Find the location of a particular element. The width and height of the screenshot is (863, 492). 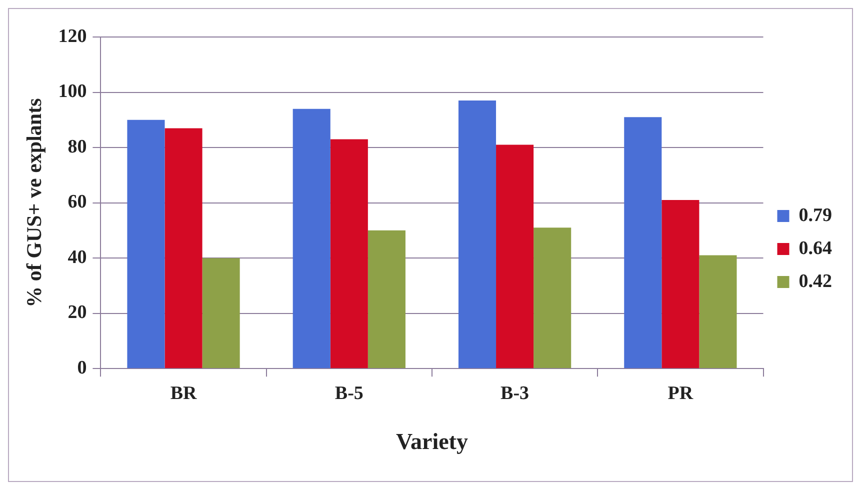

y-axis-title: % of GUS+ ve explants is located at coordinates (34, 203).